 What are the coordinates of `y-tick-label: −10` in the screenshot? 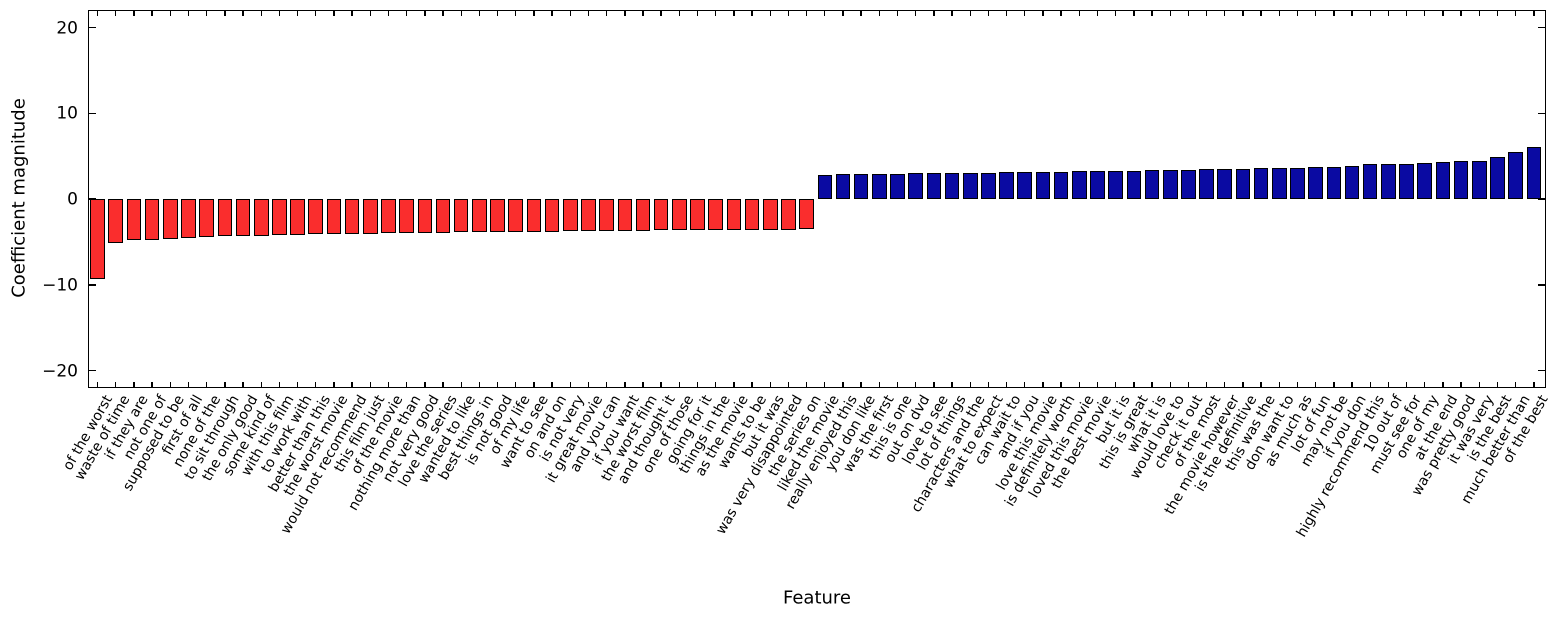 It's located at (60, 285).